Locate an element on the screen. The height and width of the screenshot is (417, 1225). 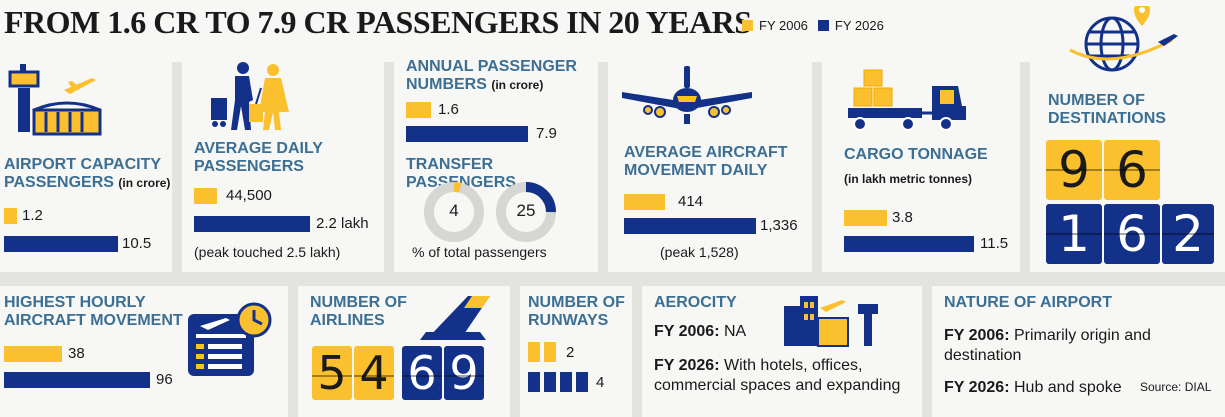
transfer-donut-2026 is located at coordinates (526, 212).